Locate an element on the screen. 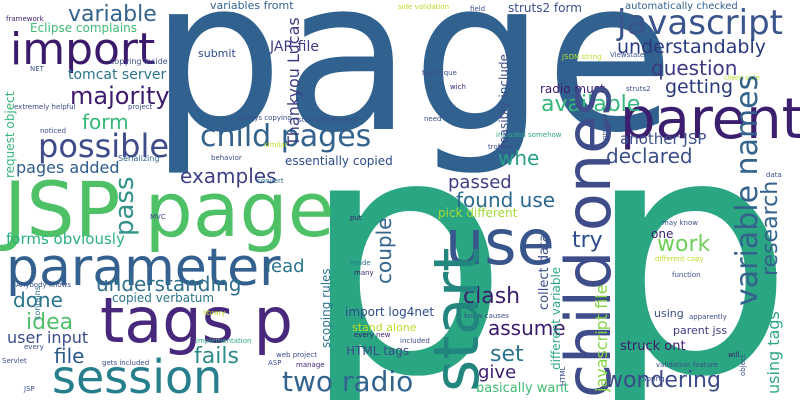  word-struts2: struts2 is located at coordinates (638, 89).